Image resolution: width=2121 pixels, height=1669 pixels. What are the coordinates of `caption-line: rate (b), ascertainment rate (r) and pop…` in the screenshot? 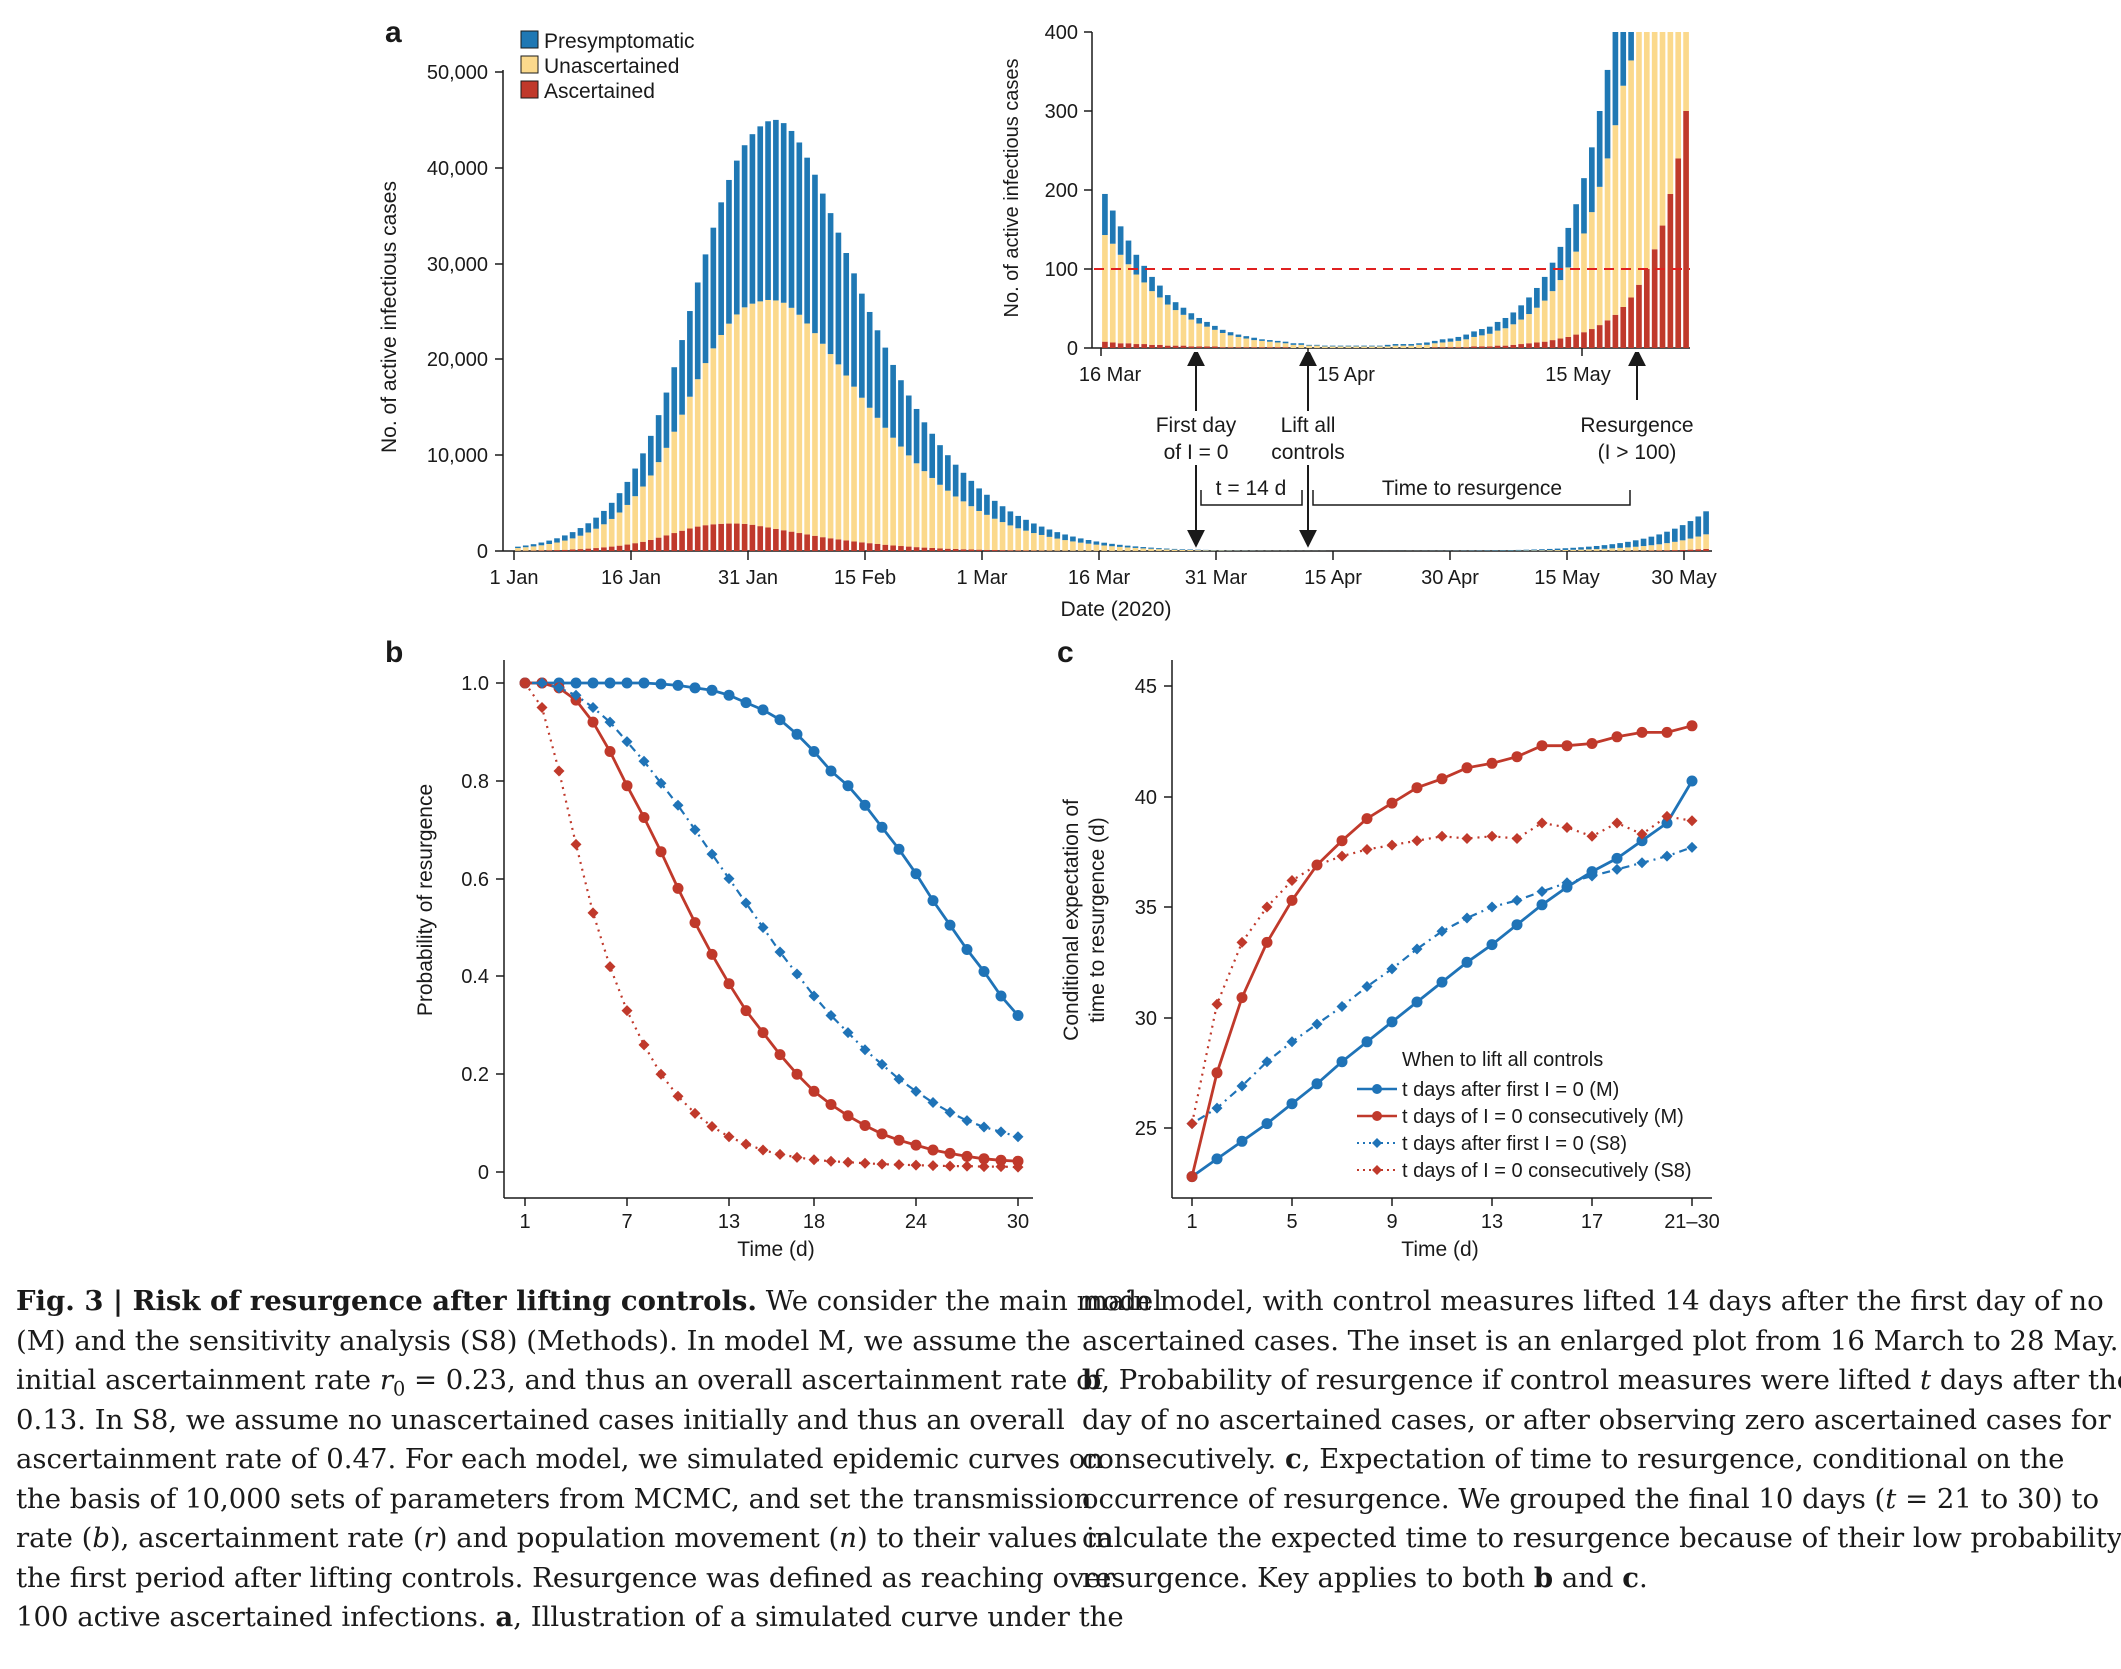 It's located at (564, 1538).